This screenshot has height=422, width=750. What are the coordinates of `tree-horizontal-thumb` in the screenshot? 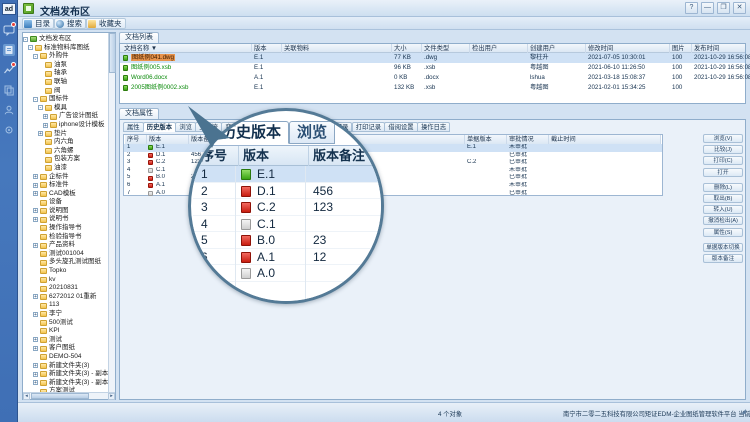 It's located at (60, 396).